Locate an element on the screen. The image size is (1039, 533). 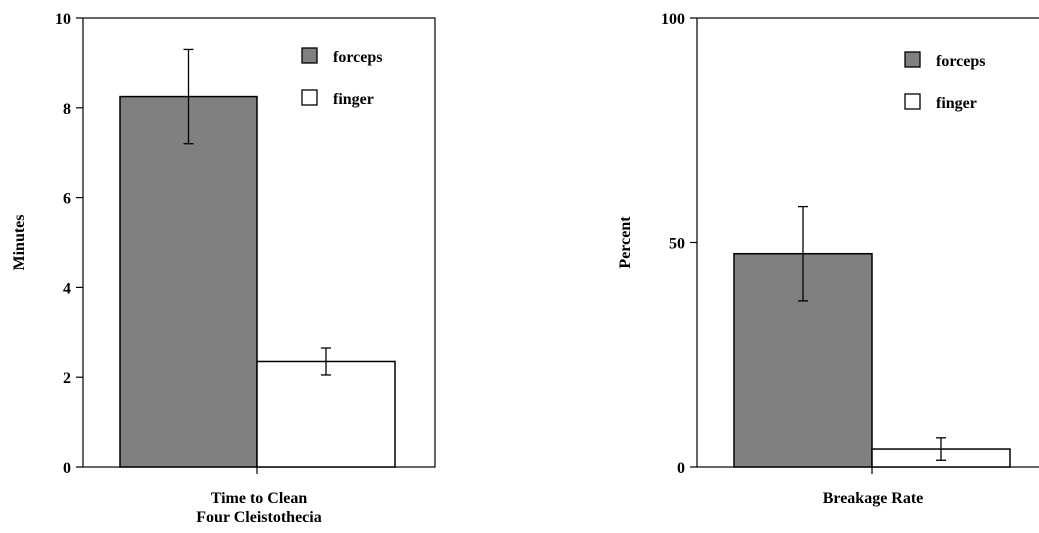
y-tick-label: 50 is located at coordinates (677, 244).